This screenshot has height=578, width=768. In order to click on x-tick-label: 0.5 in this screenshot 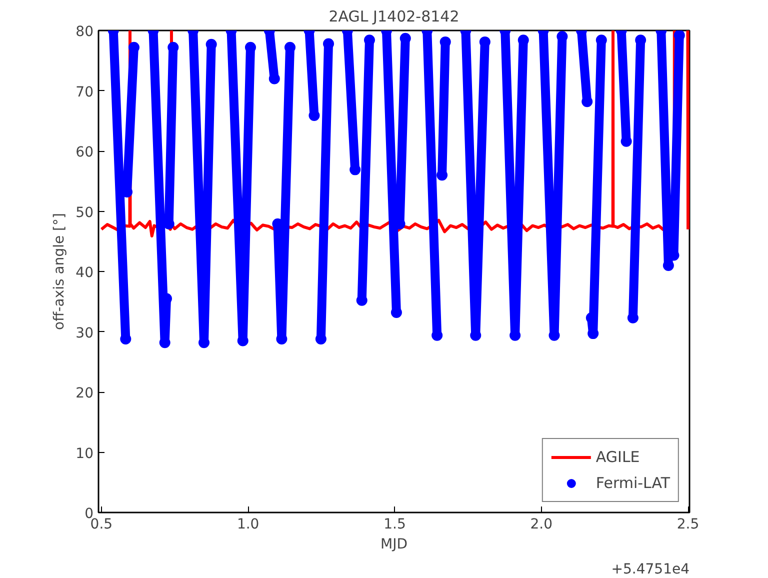, I will do `click(101, 524)`.